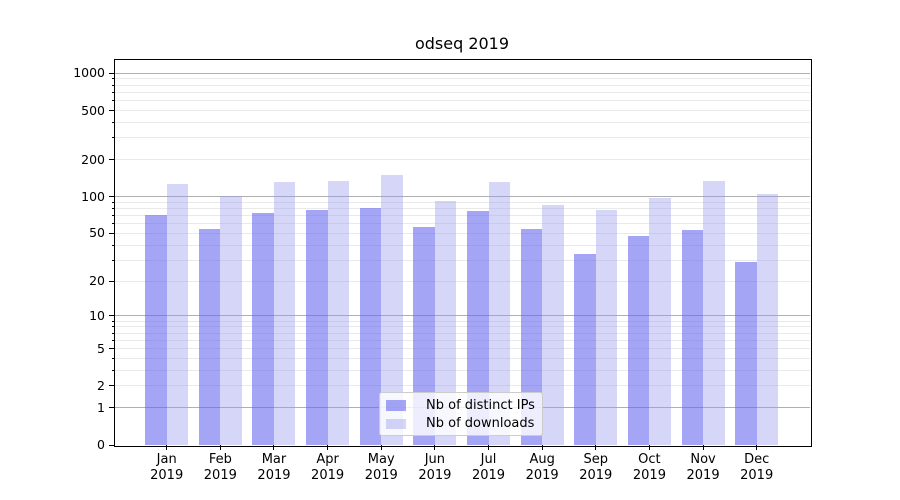 The height and width of the screenshot is (500, 900). What do you see at coordinates (97, 281) in the screenshot?
I see `y-tick-label: 20` at bounding box center [97, 281].